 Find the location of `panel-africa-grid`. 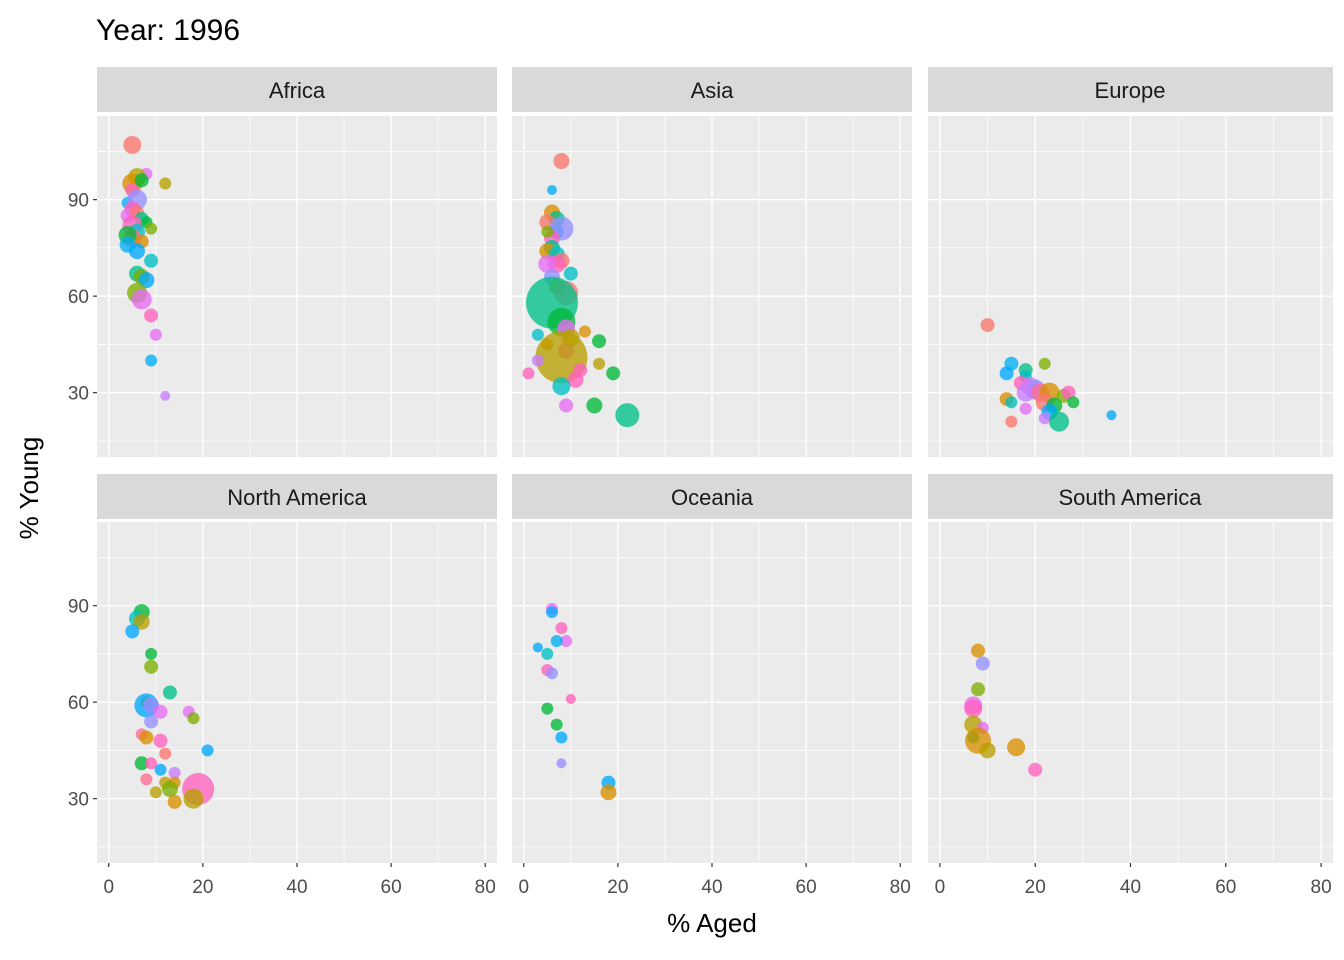

panel-africa-grid is located at coordinates (297, 286).